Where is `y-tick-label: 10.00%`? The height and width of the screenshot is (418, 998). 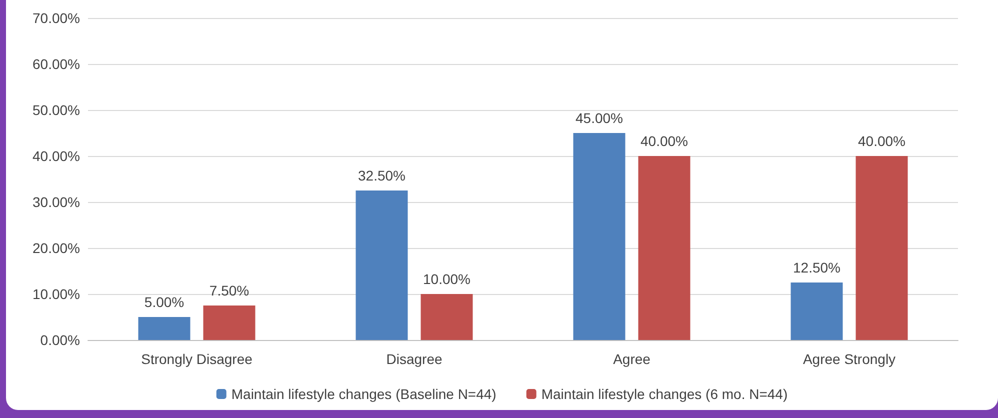
y-tick-label: 10.00% is located at coordinates (56, 294).